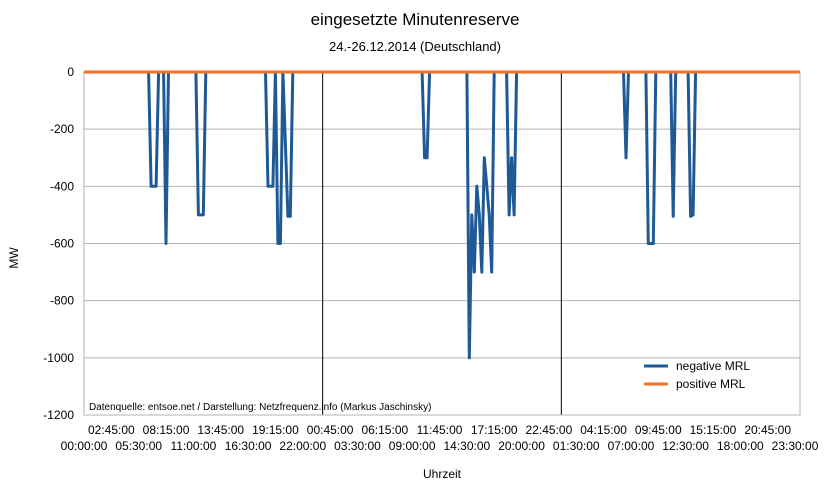  Describe the element at coordinates (58, 415) in the screenshot. I see `y-tick-label: -1200` at that location.